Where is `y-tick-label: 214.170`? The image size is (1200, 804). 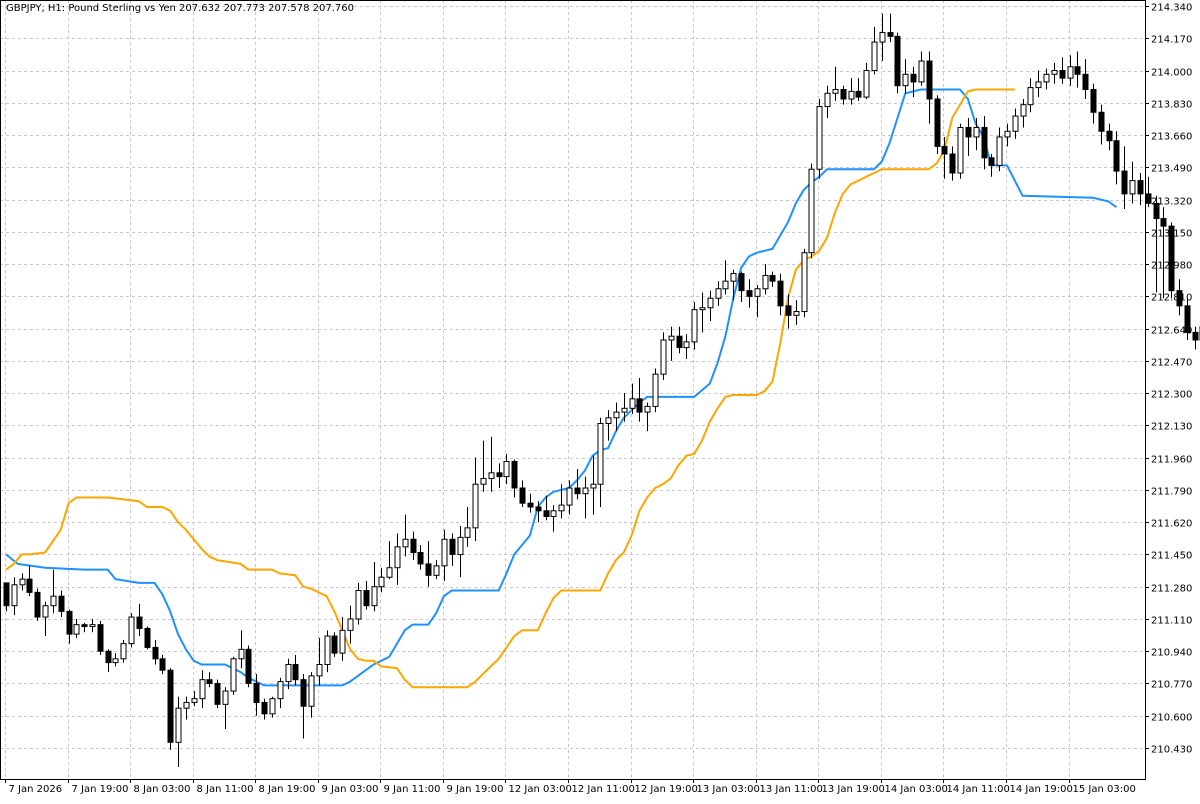 y-tick-label: 214.170 is located at coordinates (1171, 40).